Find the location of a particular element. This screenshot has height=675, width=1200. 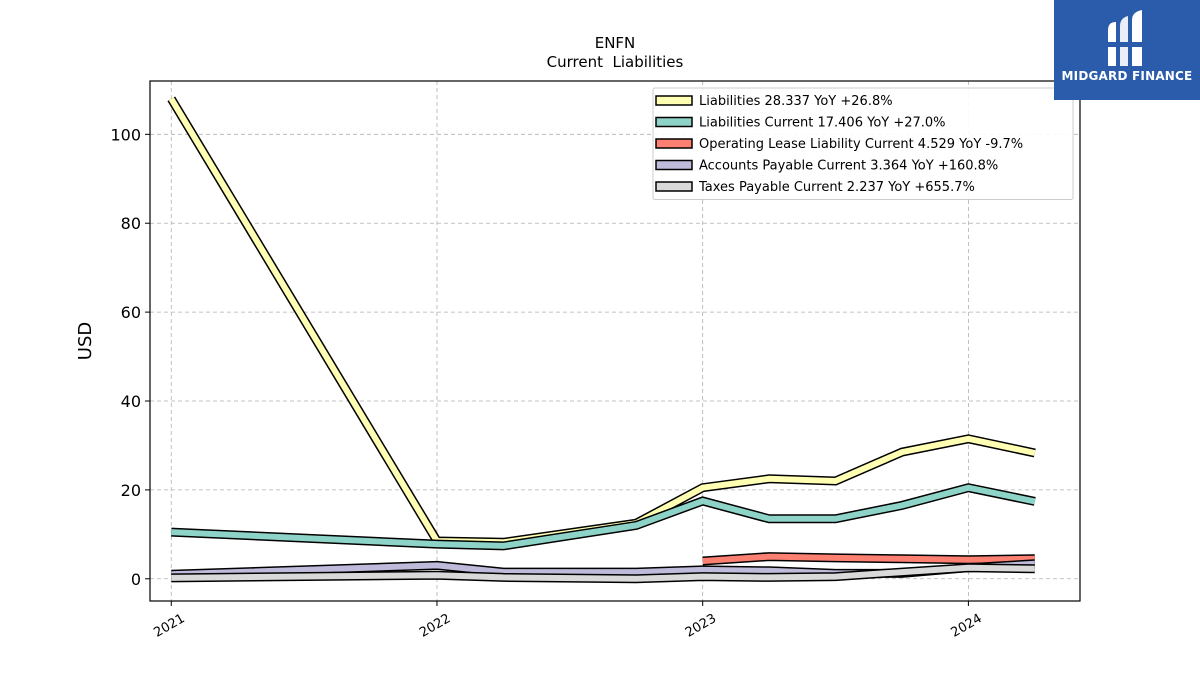

y-tick-label: 20 is located at coordinates (131, 490).